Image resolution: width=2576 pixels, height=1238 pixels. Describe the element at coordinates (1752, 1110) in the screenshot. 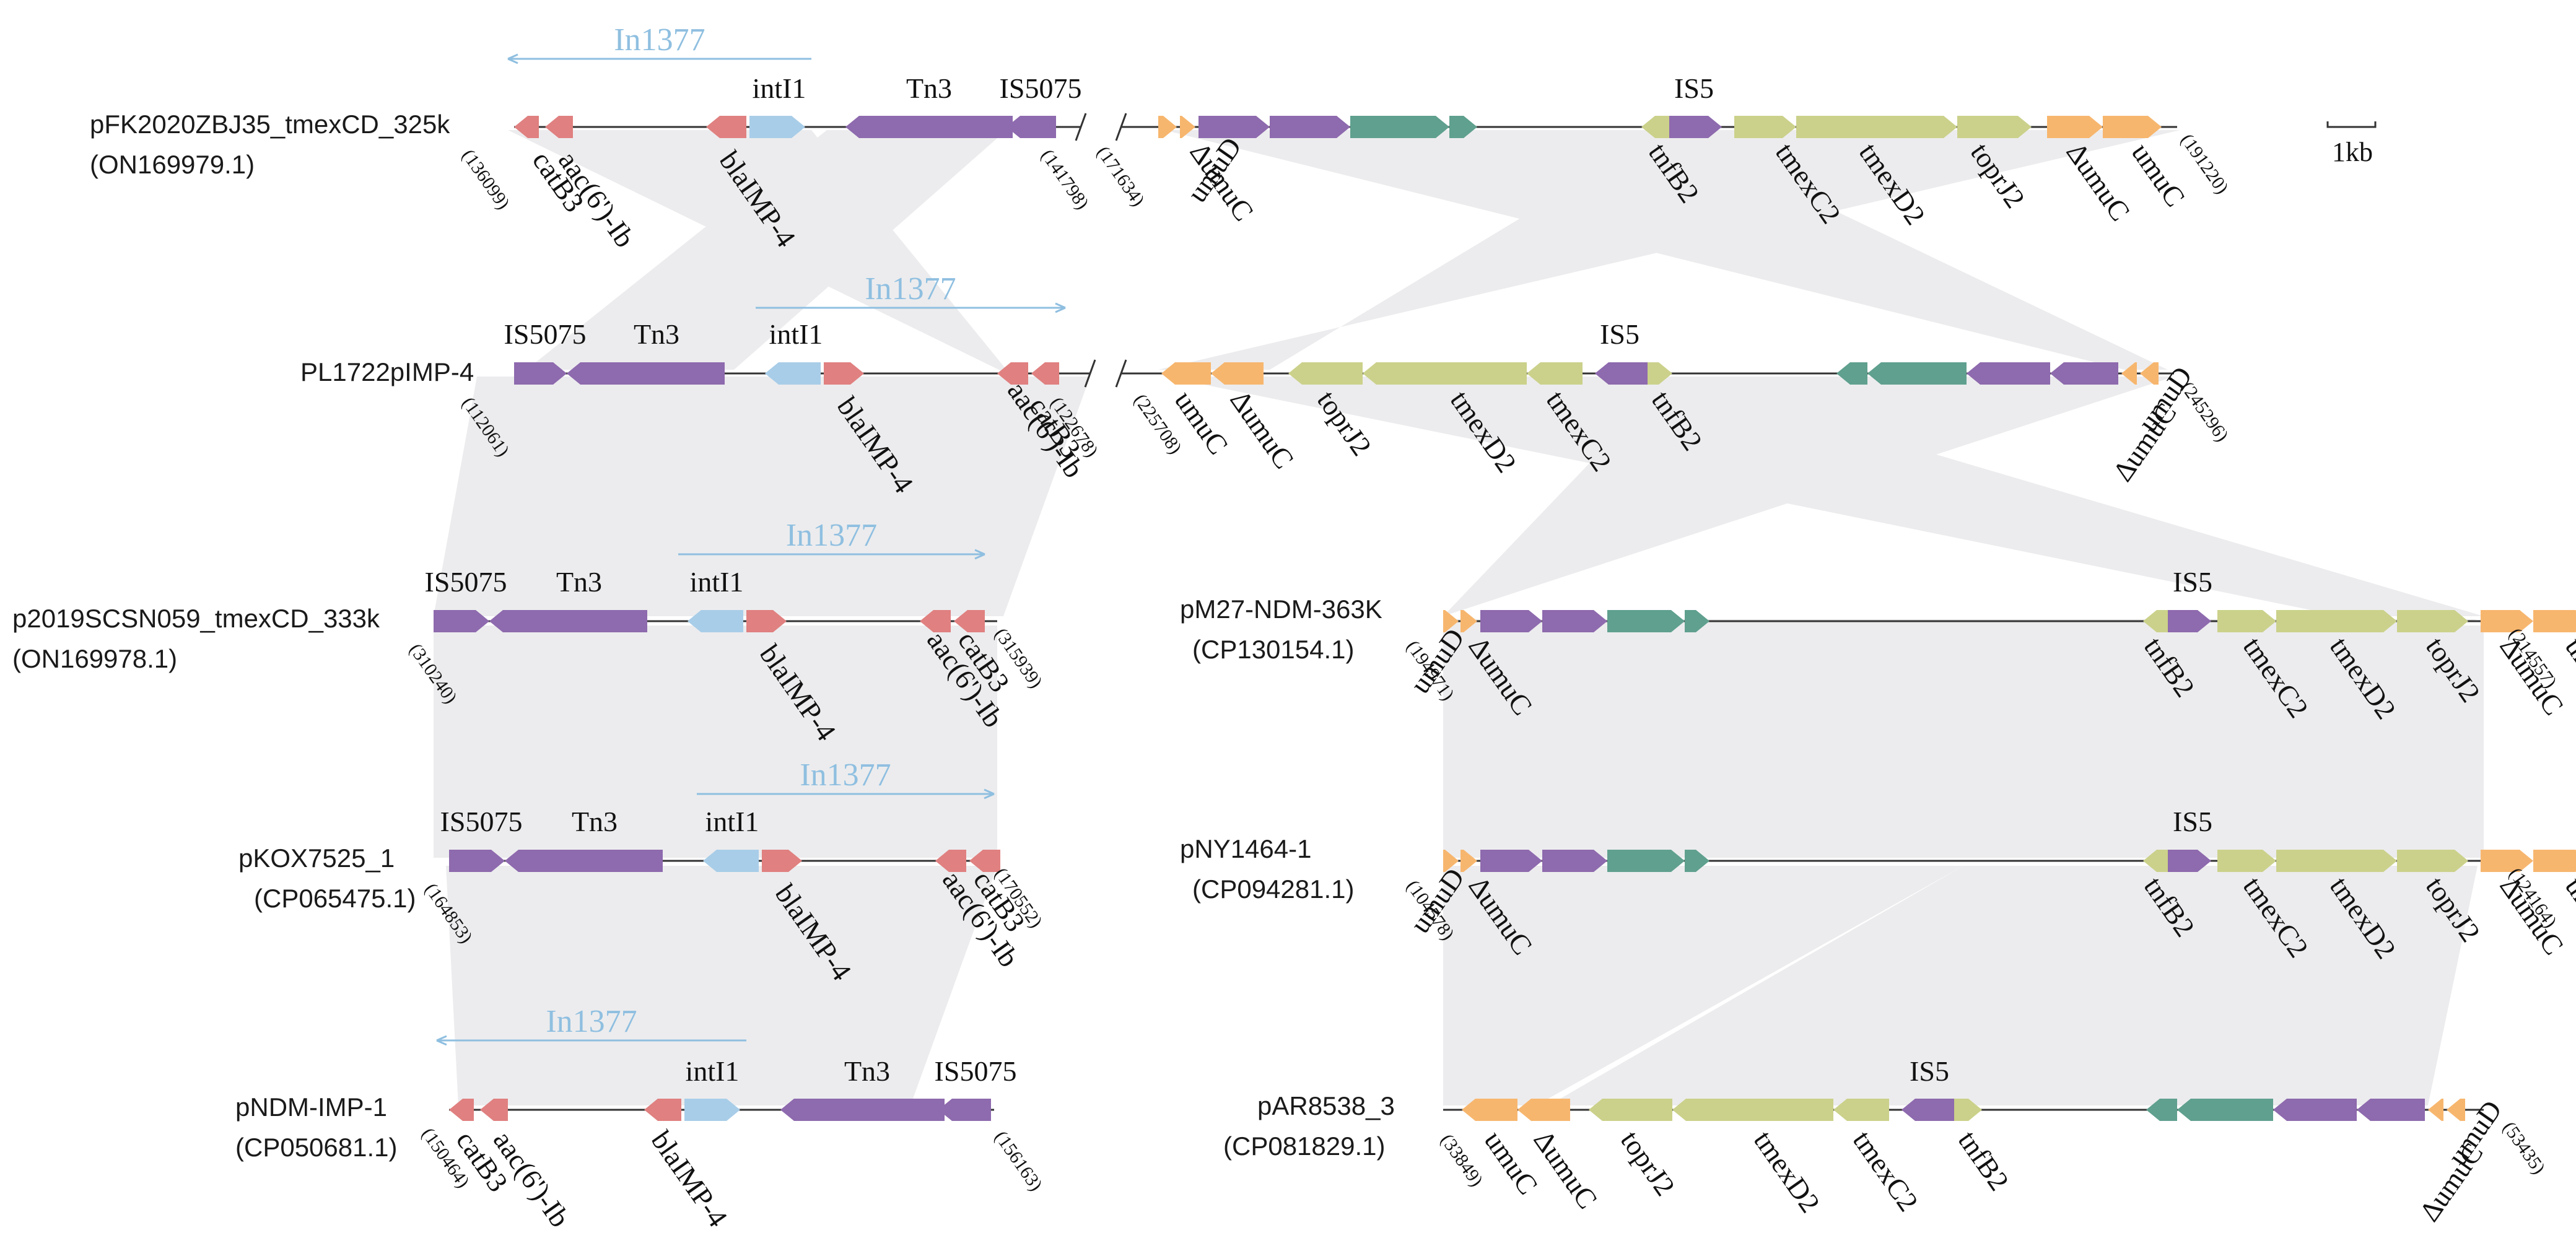

I see `rrow5-tmexD2-gene` at that location.